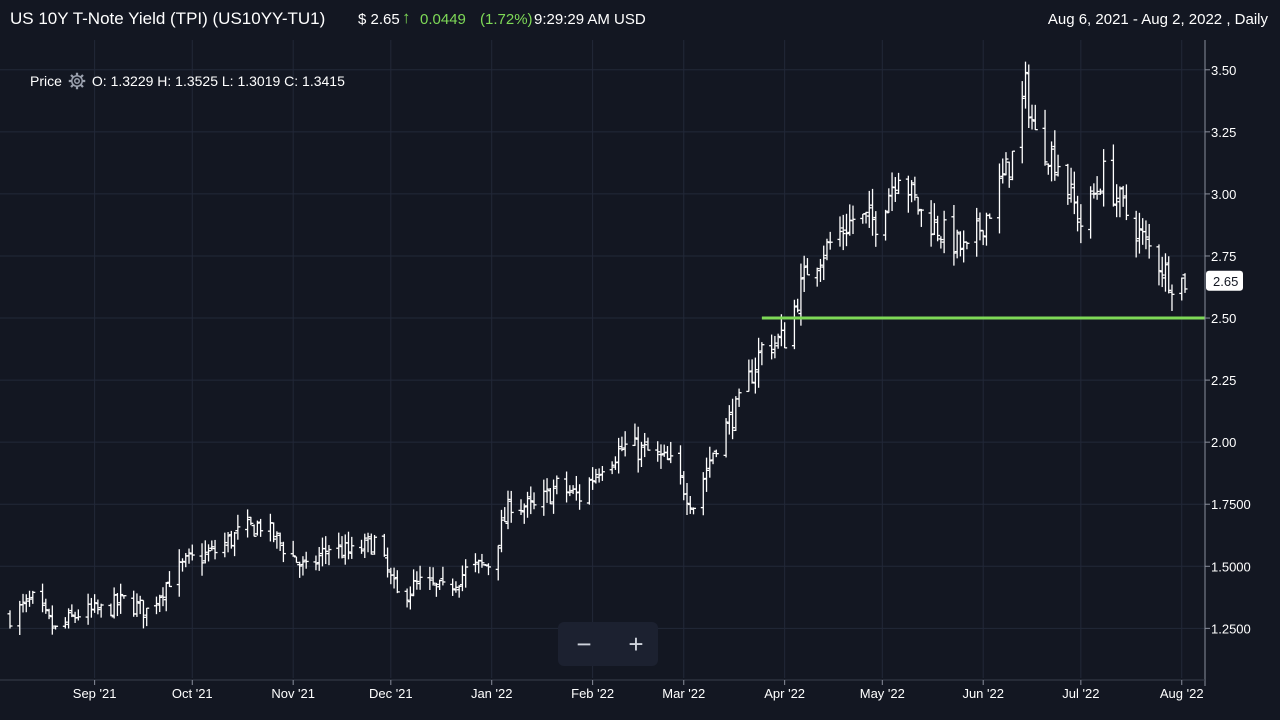  I want to click on zoom-controls: − +, so click(608, 644).